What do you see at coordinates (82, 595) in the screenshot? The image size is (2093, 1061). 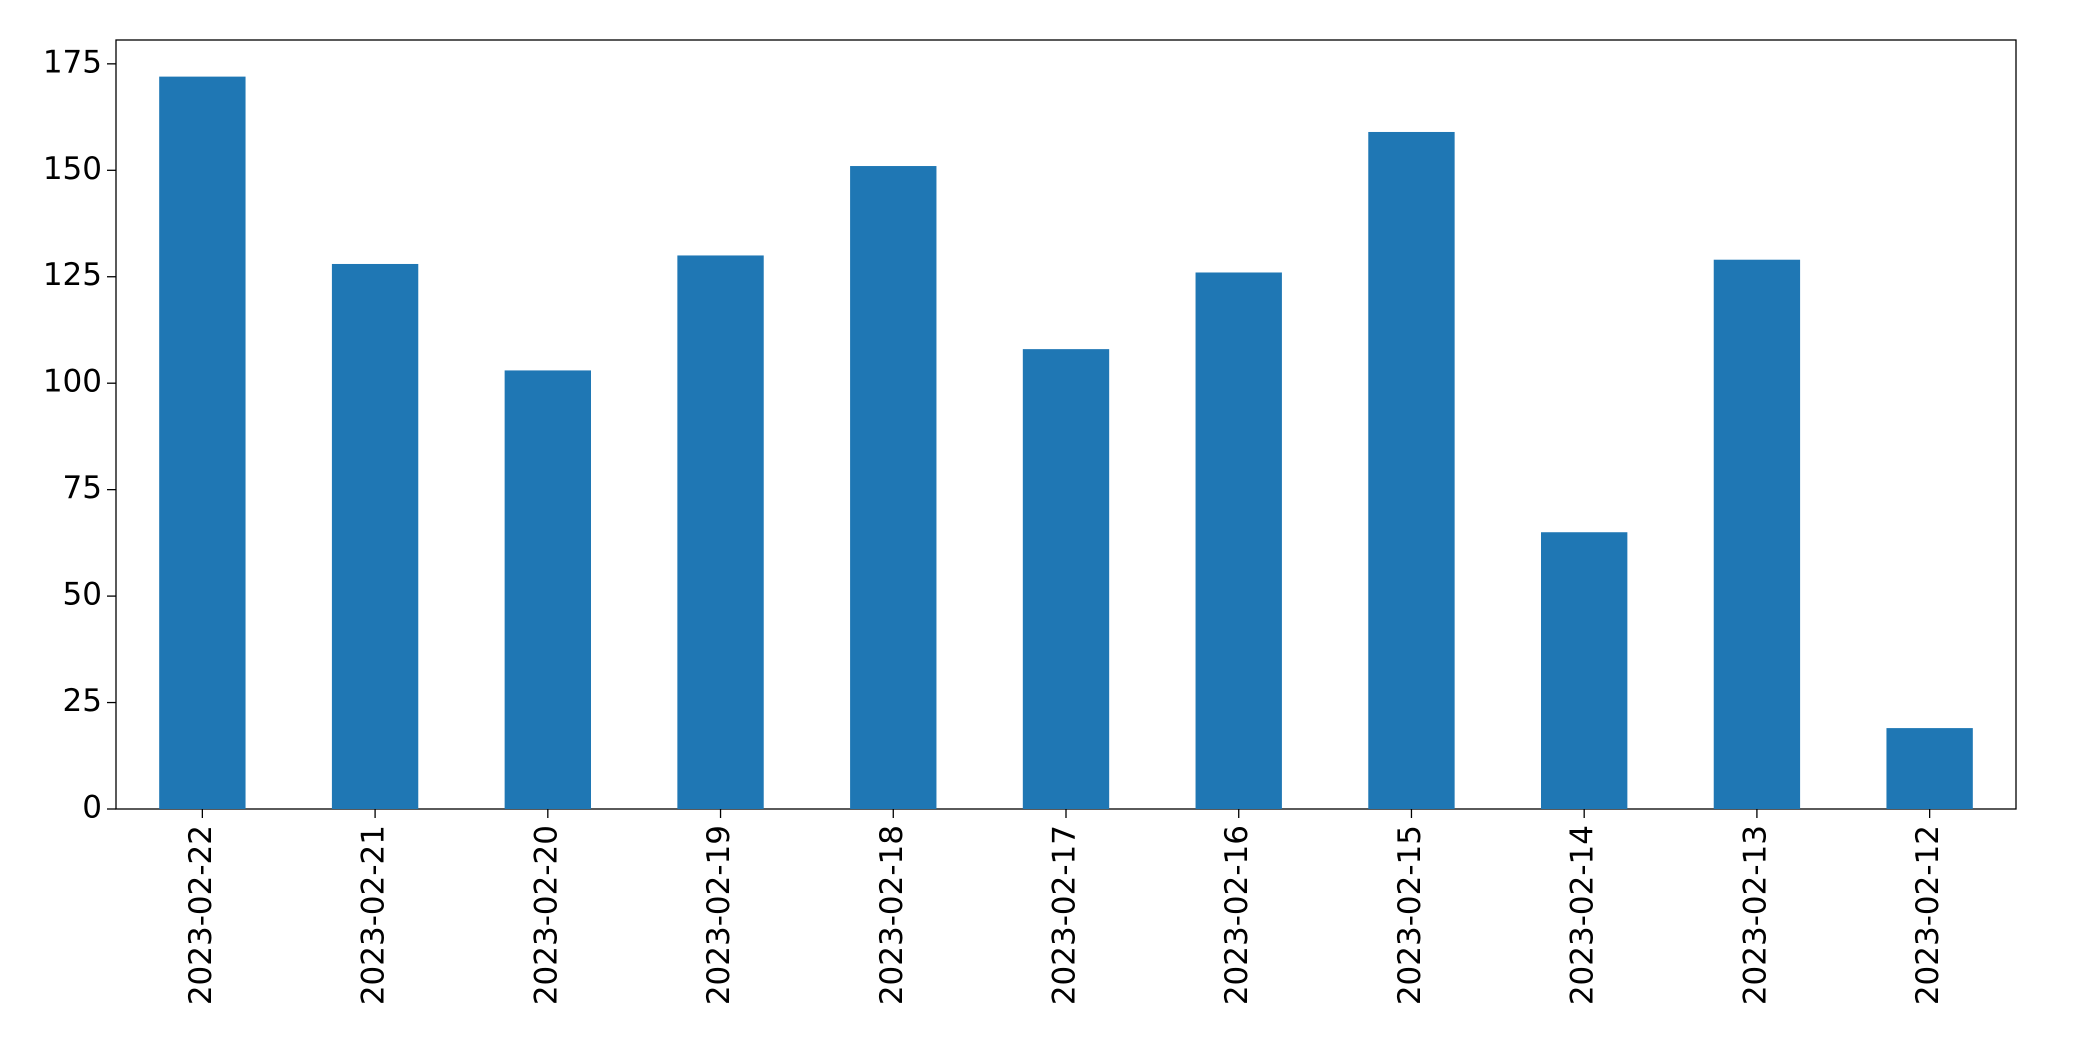 I see `y-tick-label: 50` at bounding box center [82, 595].